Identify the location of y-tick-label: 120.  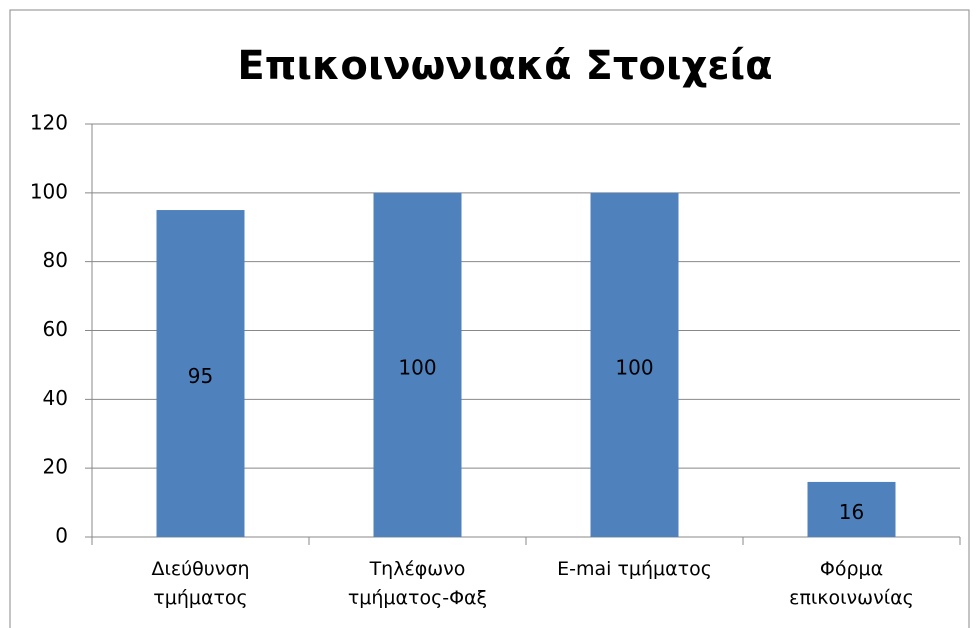
(49, 123).